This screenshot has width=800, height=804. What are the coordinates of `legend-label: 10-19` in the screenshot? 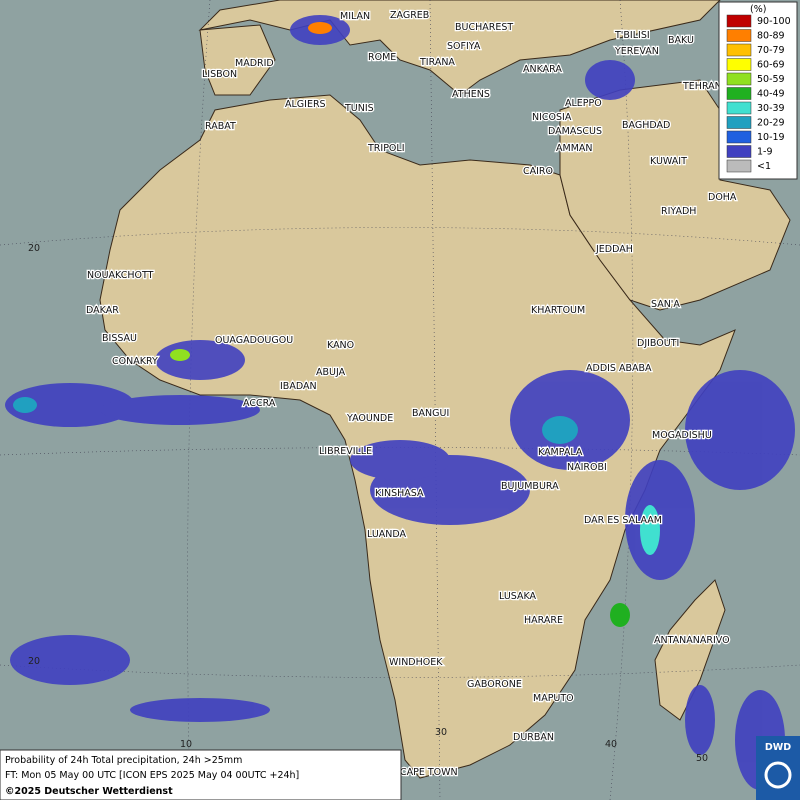 It's located at (771, 137).